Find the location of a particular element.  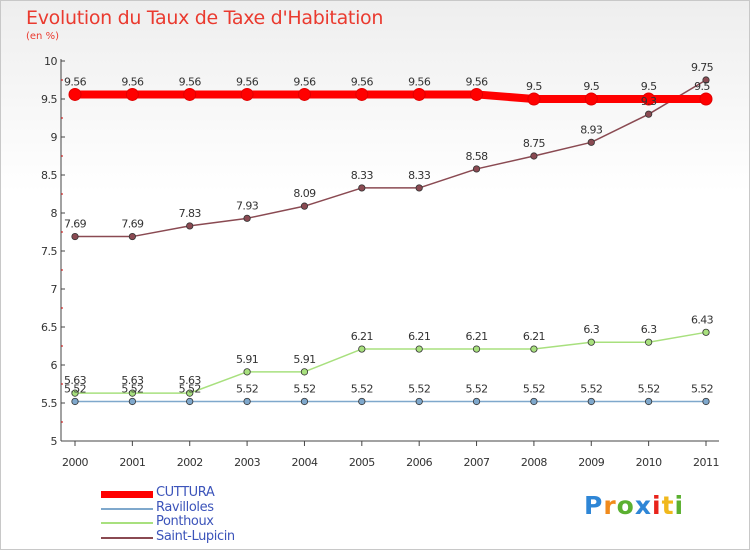

x-tick-label: 2006 is located at coordinates (419, 462).